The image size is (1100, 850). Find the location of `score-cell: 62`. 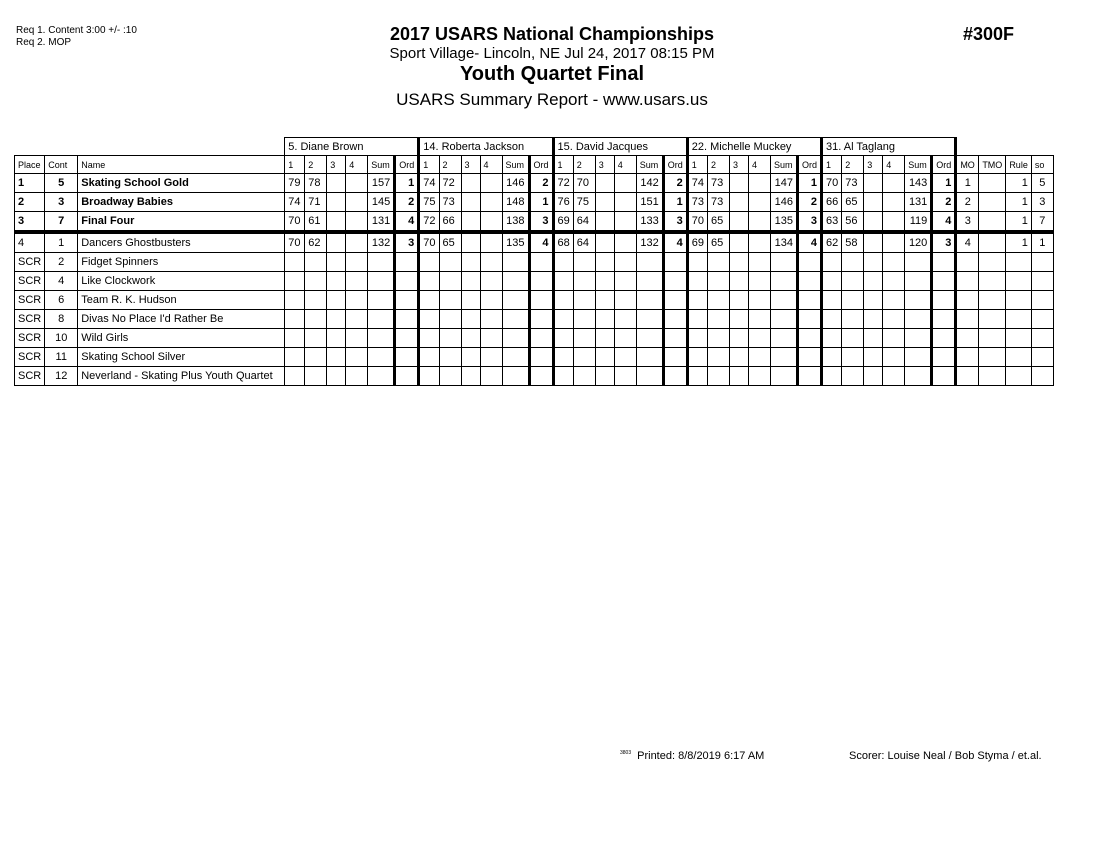

score-cell: 62 is located at coordinates (831, 241).